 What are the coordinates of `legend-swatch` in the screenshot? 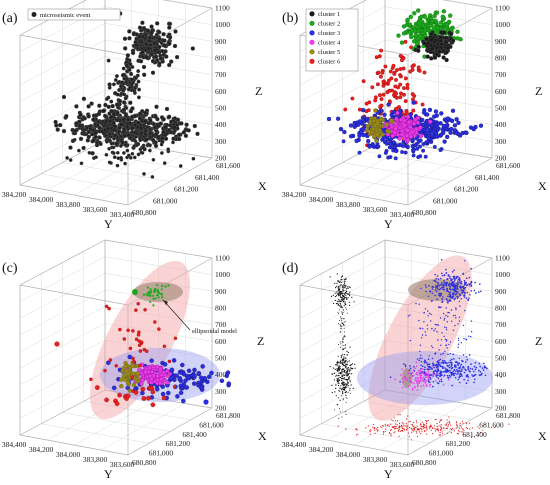 It's located at (312, 23).